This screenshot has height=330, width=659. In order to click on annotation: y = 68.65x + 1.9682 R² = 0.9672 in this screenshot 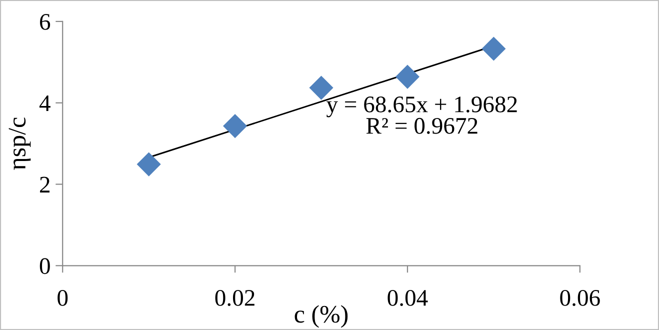, I will do `click(421, 115)`.